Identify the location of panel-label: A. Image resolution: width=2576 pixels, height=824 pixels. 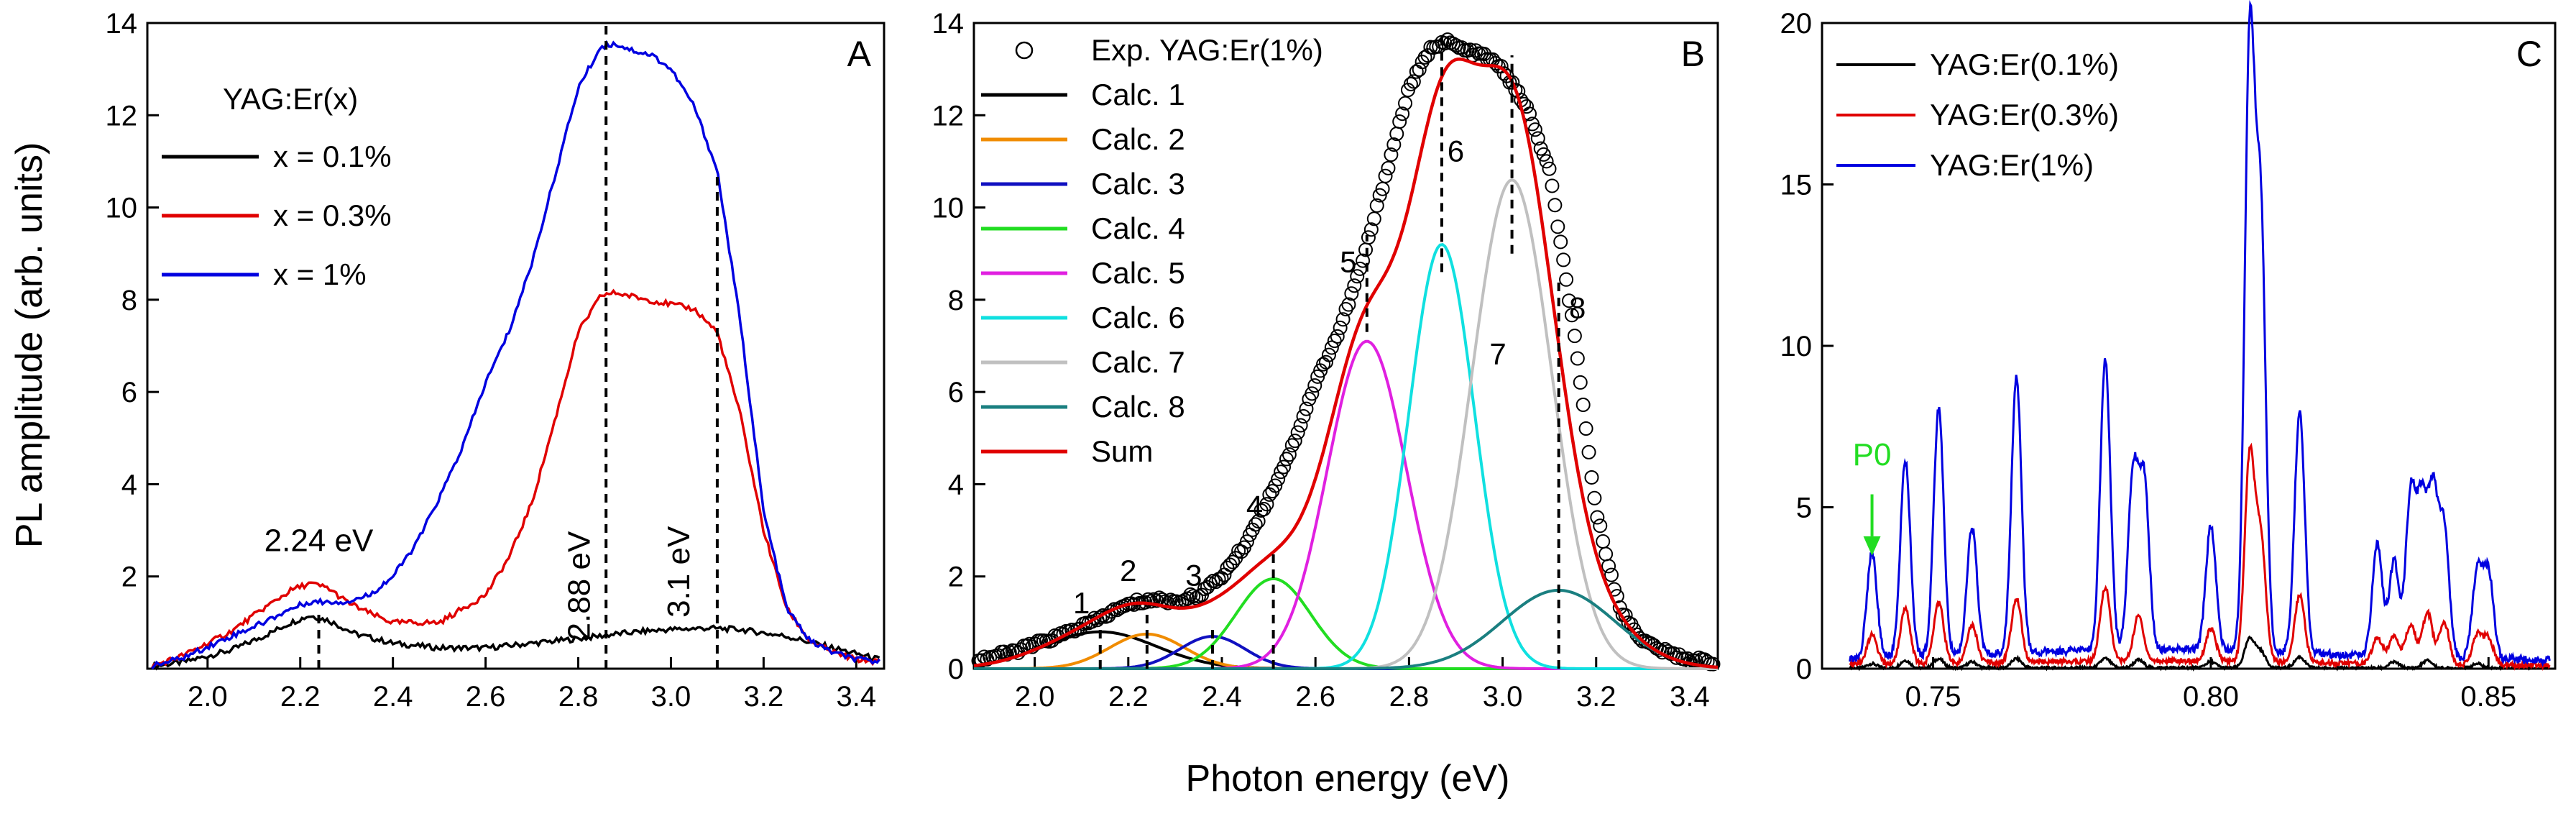
(859, 54).